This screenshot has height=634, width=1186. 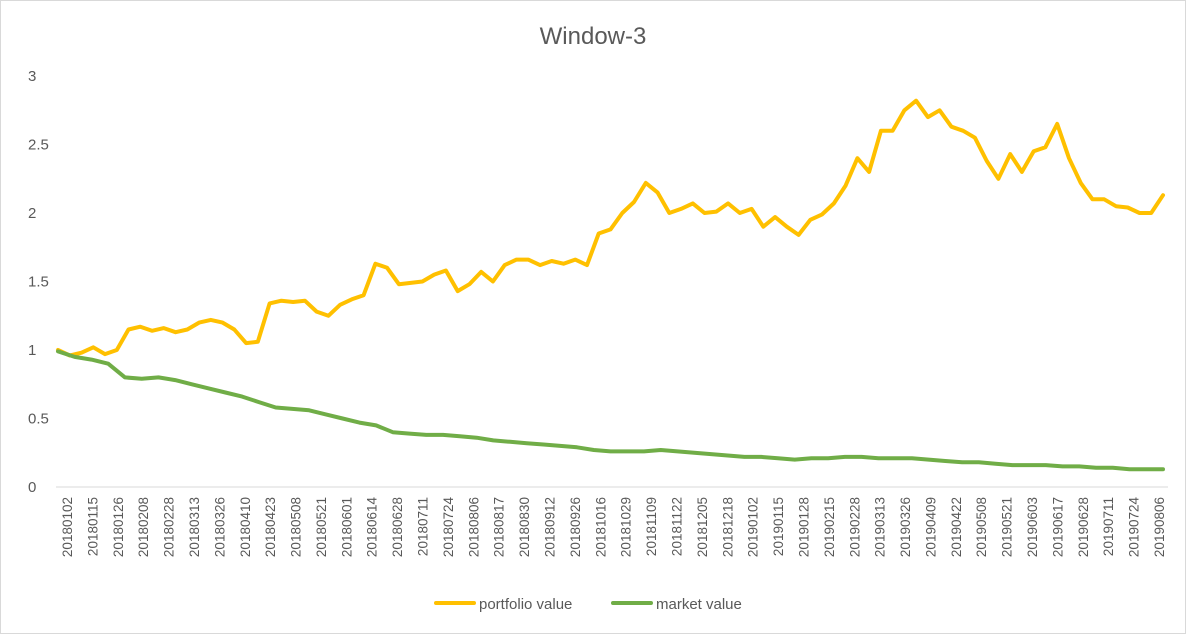 What do you see at coordinates (753, 527) in the screenshot?
I see `x-tick-label: 20190102` at bounding box center [753, 527].